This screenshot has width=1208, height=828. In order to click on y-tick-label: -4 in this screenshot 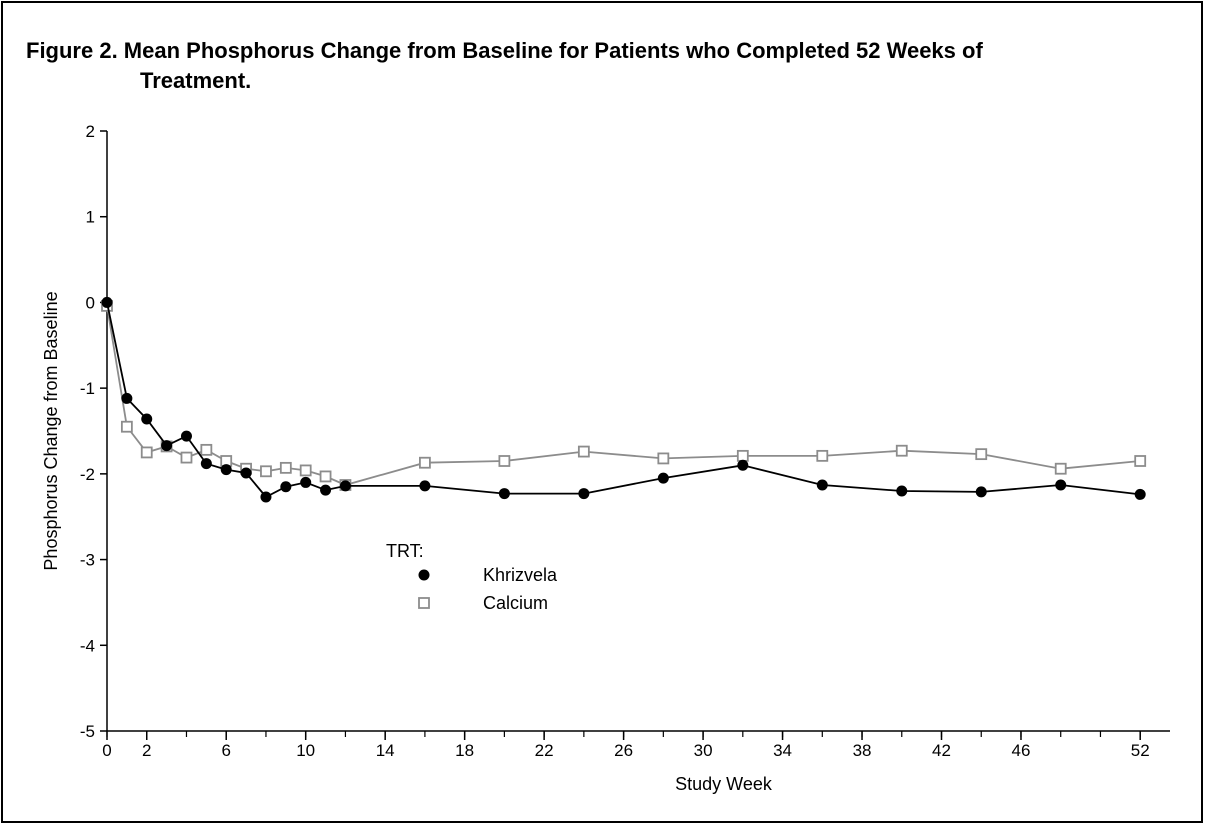, I will do `click(87, 645)`.